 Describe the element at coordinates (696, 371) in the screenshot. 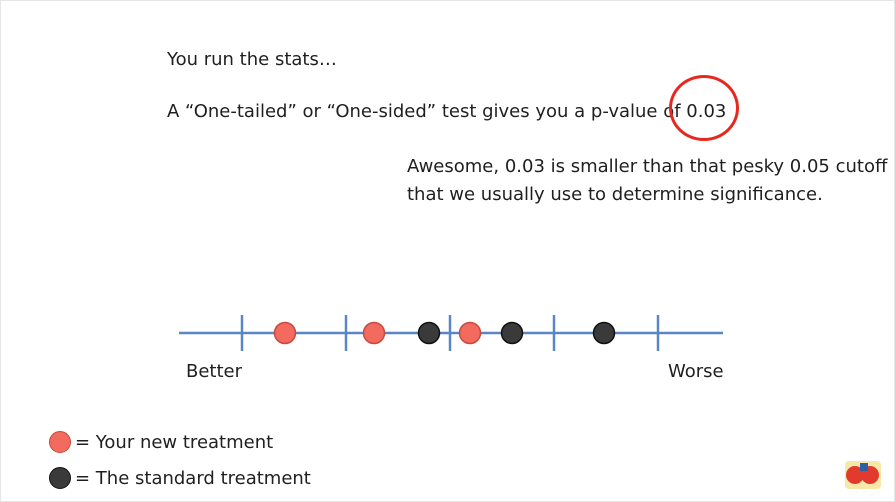

I see `worse-label: Worse` at that location.